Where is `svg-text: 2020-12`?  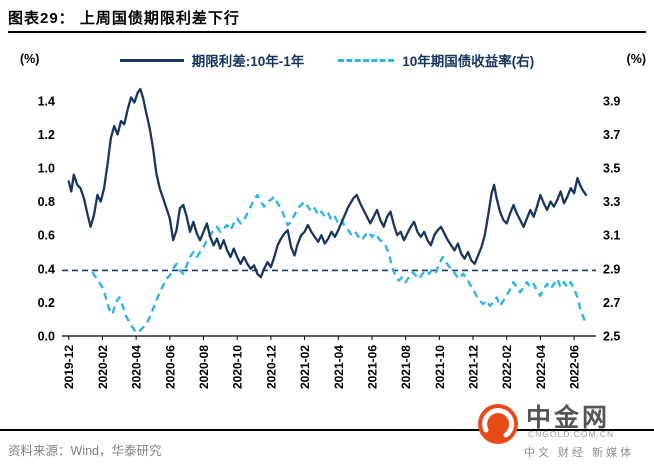 svg-text: 2020-12 is located at coordinates (271, 367).